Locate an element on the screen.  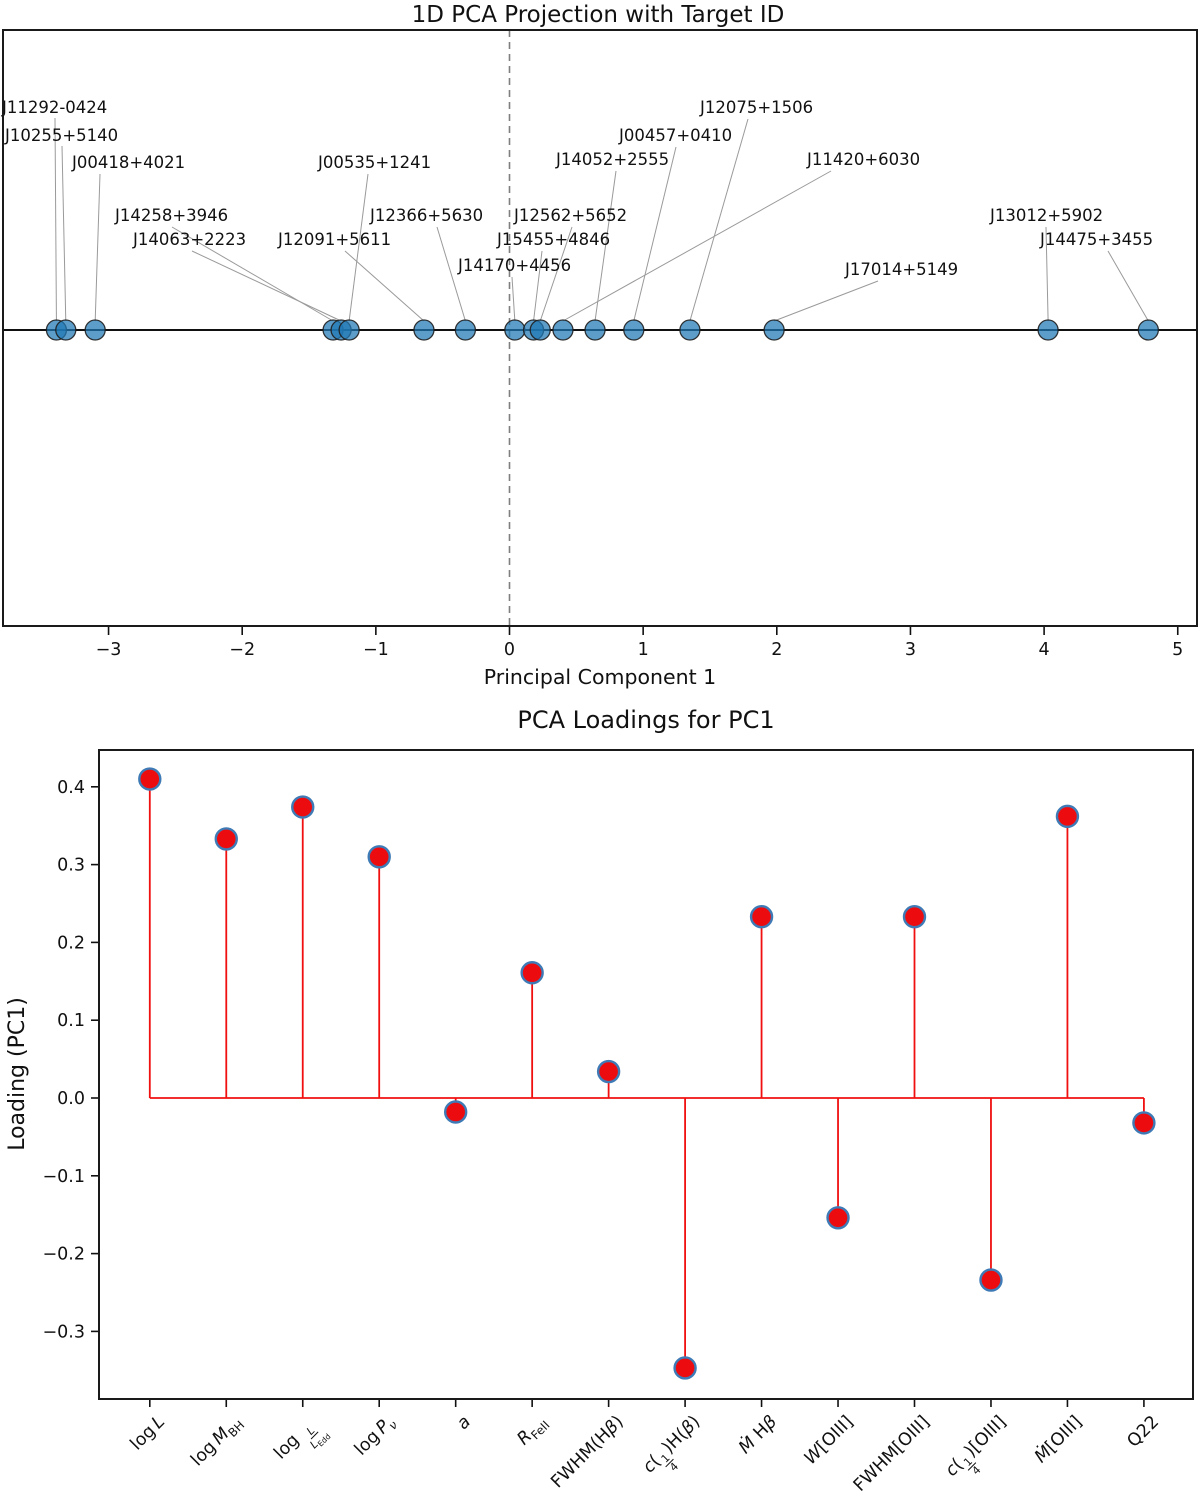
x-tick-label: −1 is located at coordinates (376, 650).